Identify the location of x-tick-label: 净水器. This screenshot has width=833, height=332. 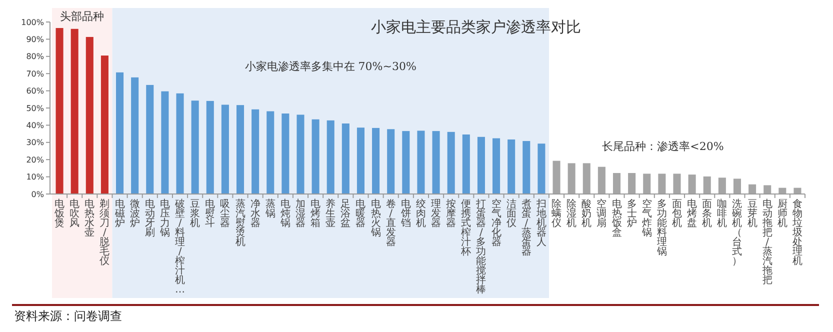
(255, 213).